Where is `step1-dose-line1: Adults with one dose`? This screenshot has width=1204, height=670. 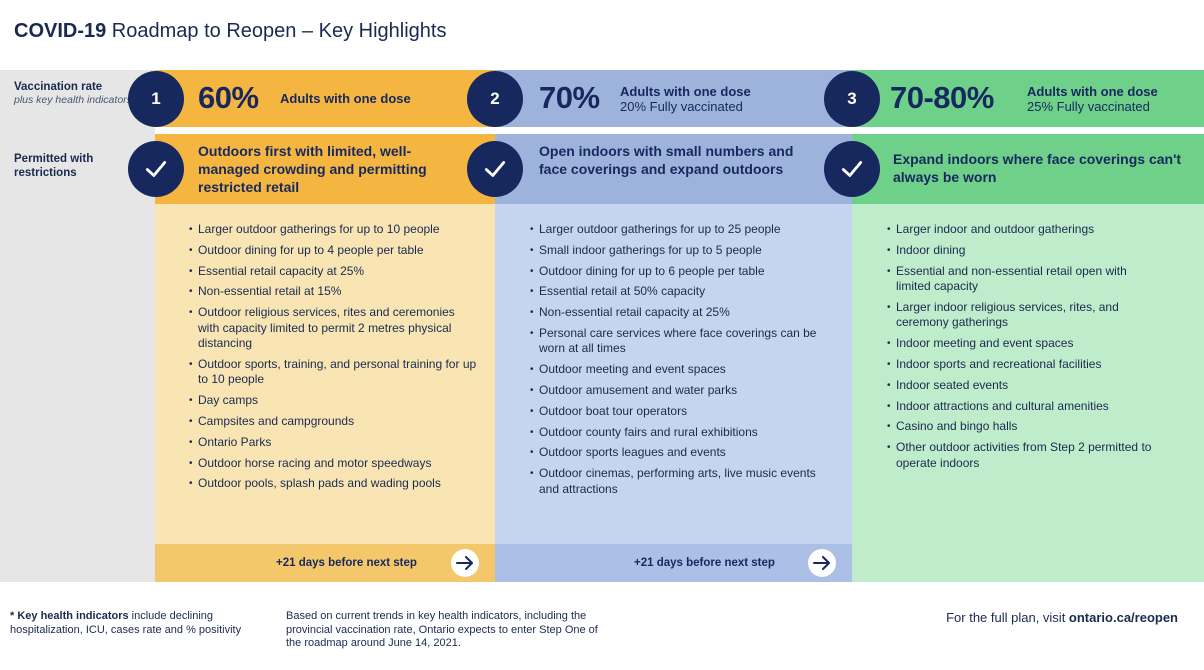 step1-dose-line1: Adults with one dose is located at coordinates (345, 98).